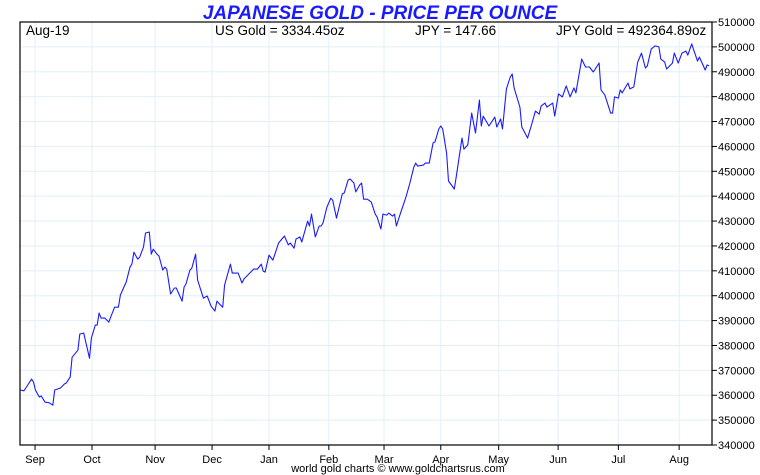 Image resolution: width=760 pixels, height=475 pixels. I want to click on y-tick-label: 390000, so click(736, 322).